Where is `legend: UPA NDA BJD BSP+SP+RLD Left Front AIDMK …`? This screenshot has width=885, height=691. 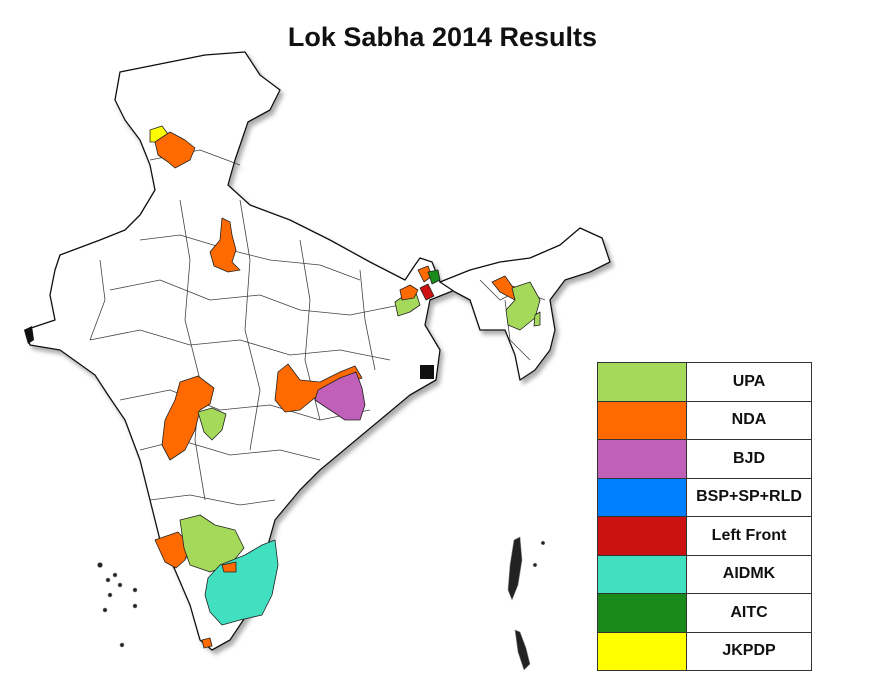 legend: UPA NDA BJD BSP+SP+RLD Left Front AIDMK … is located at coordinates (704, 516).